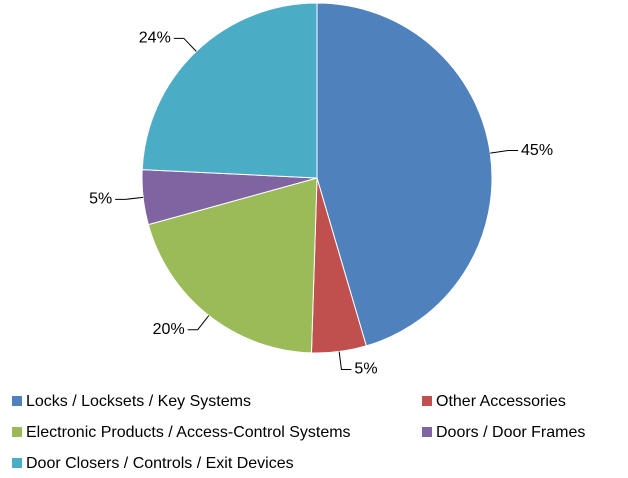  Describe the element at coordinates (169, 329) in the screenshot. I see `data-label: 20%` at that location.